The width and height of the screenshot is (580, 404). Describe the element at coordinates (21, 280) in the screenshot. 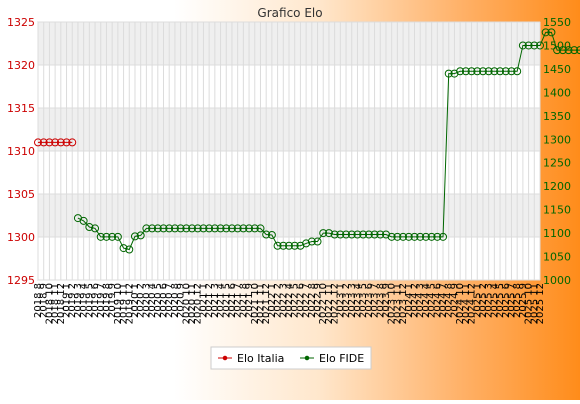

I see `left-axis-tick-label: 1295` at that location.